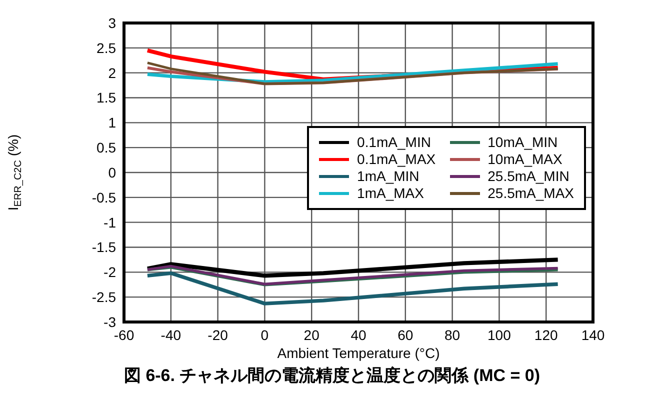 This screenshot has width=664, height=402. What do you see at coordinates (358, 353) in the screenshot?
I see `x-axis-title: Ambient Temperature (°C)` at bounding box center [358, 353].